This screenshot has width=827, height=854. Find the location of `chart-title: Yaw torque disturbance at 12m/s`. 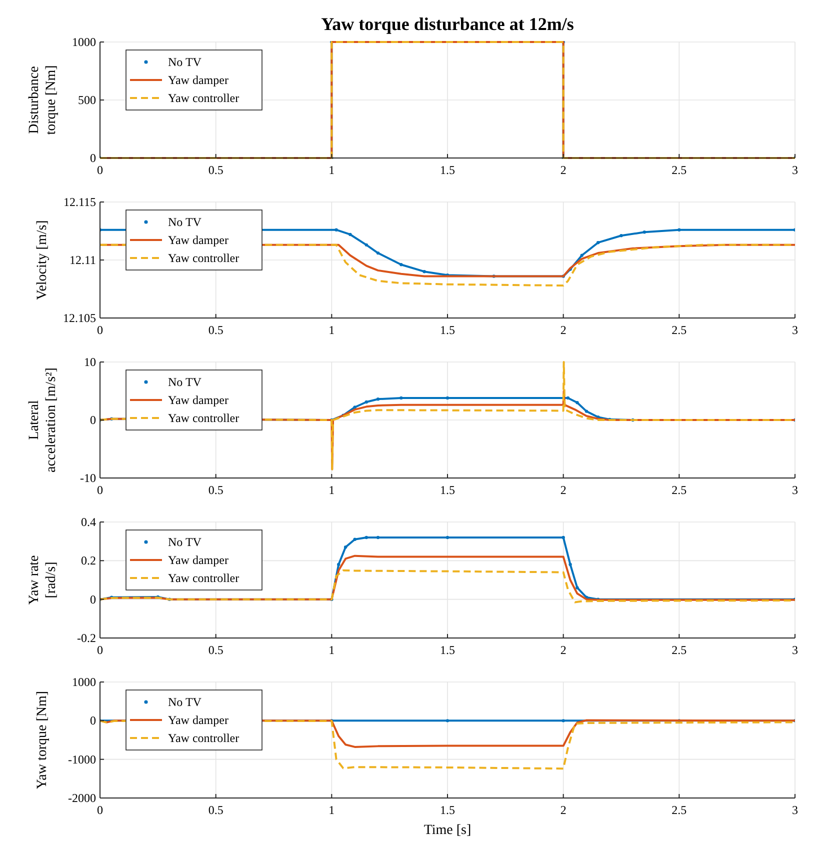

chart-title: Yaw torque disturbance at 12m/s is located at coordinates (447, 24).